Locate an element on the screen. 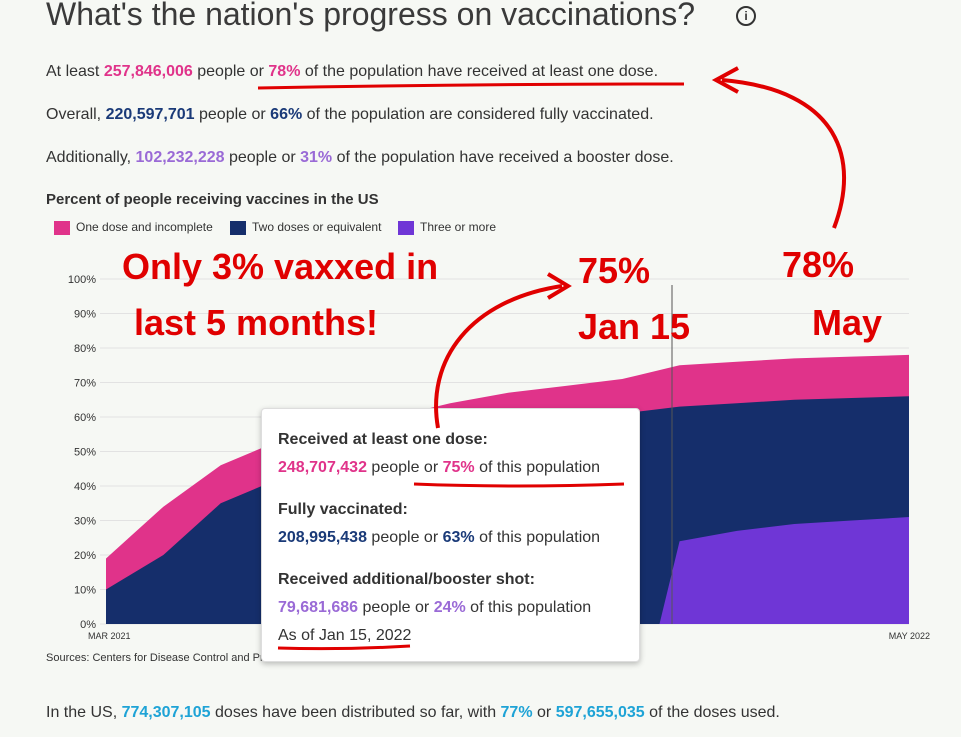  summary-text: of the doses used. is located at coordinates (712, 712).